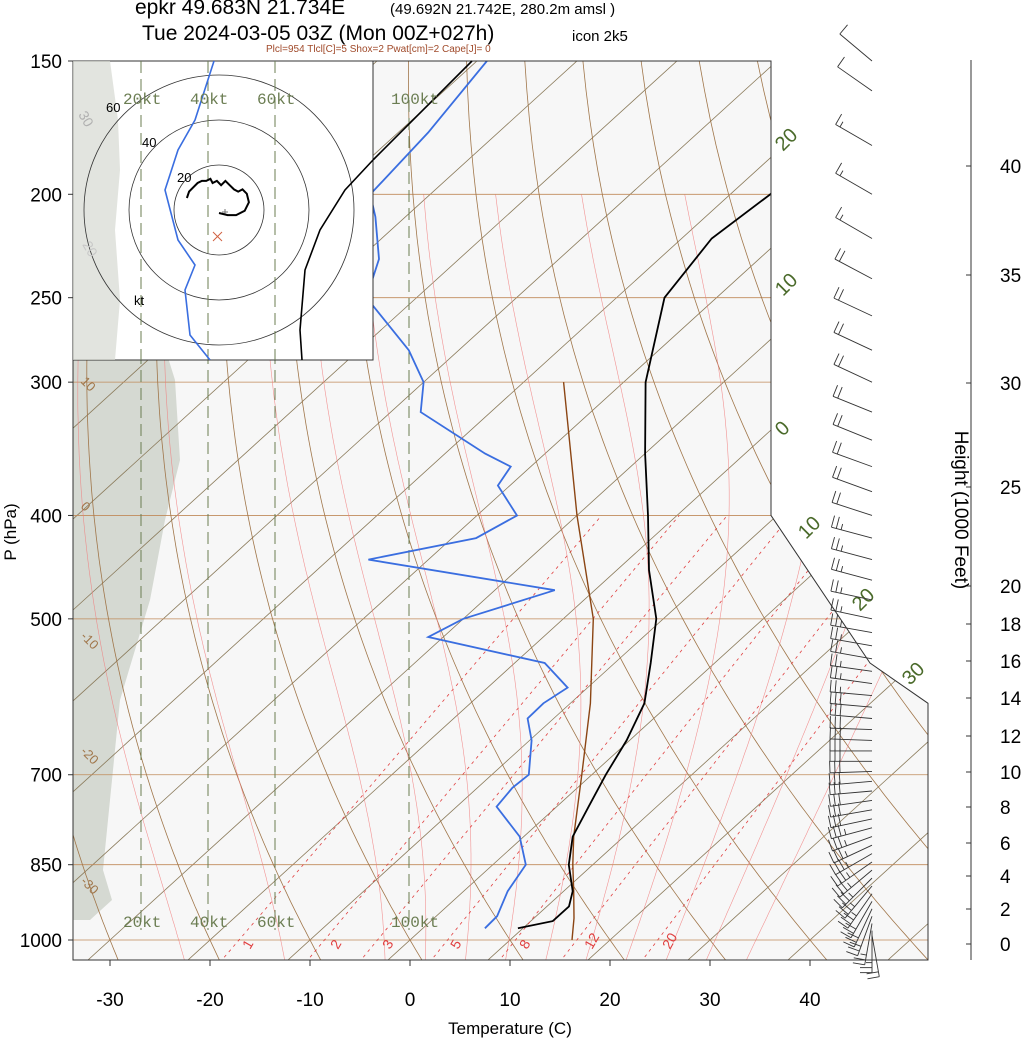 Image resolution: width=1026 pixels, height=1040 pixels. Describe the element at coordinates (10, 531) in the screenshot. I see `y-axis-label: P (hPa)` at that location.